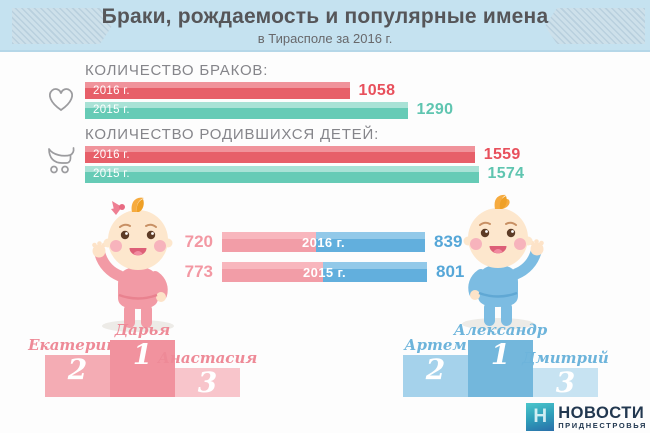 Image resolution: width=650 pixels, height=433 pixels. What do you see at coordinates (61, 160) in the screenshot?
I see `stroller-icon` at bounding box center [61, 160].